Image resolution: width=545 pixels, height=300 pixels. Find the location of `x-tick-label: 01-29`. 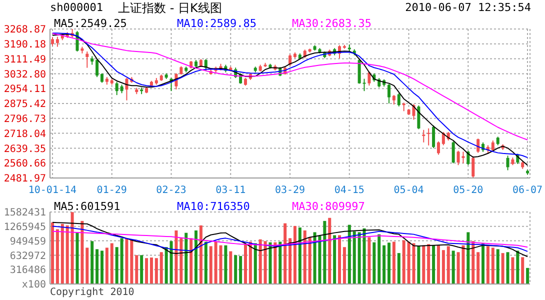

x-tick-label: 01-29 is located at coordinates (111, 190).